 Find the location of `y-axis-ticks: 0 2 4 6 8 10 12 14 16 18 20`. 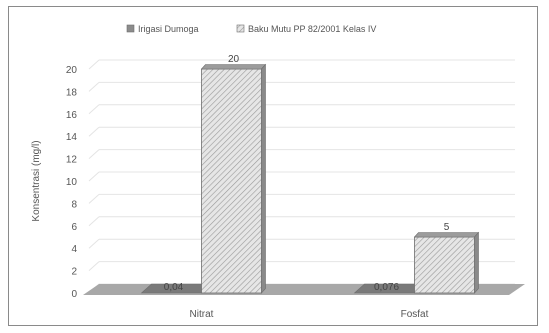

y-axis-ticks: 0 2 4 6 8 10 12 14 16 18 20 is located at coordinates (72, 182).